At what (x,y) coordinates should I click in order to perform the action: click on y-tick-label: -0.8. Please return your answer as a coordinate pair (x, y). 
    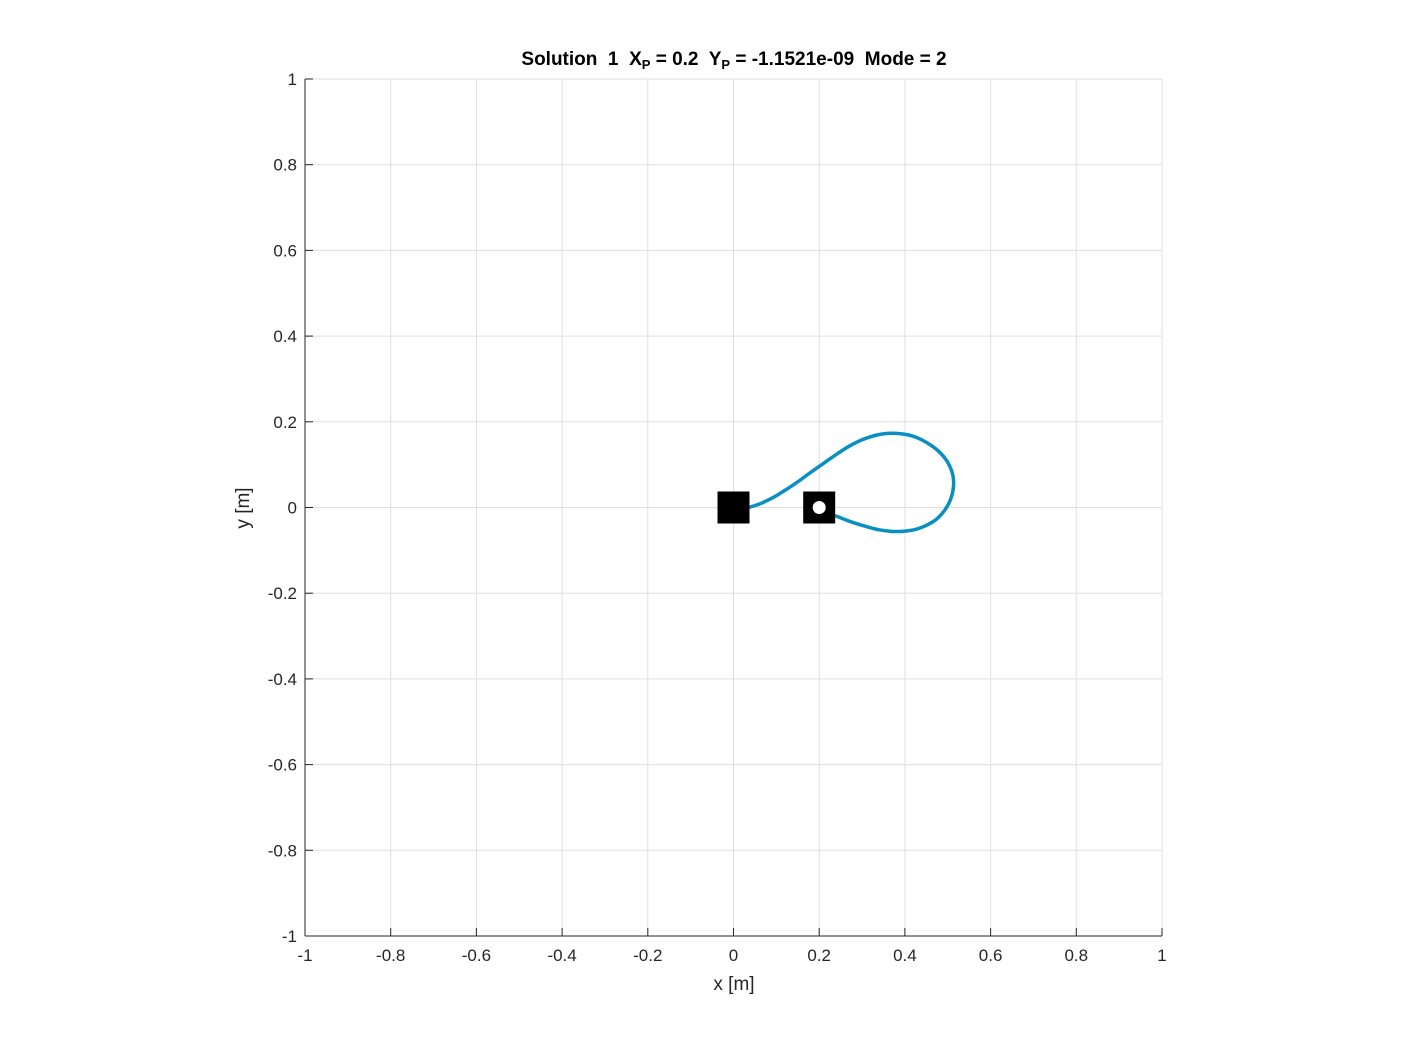
    Looking at the image, I should click on (282, 850).